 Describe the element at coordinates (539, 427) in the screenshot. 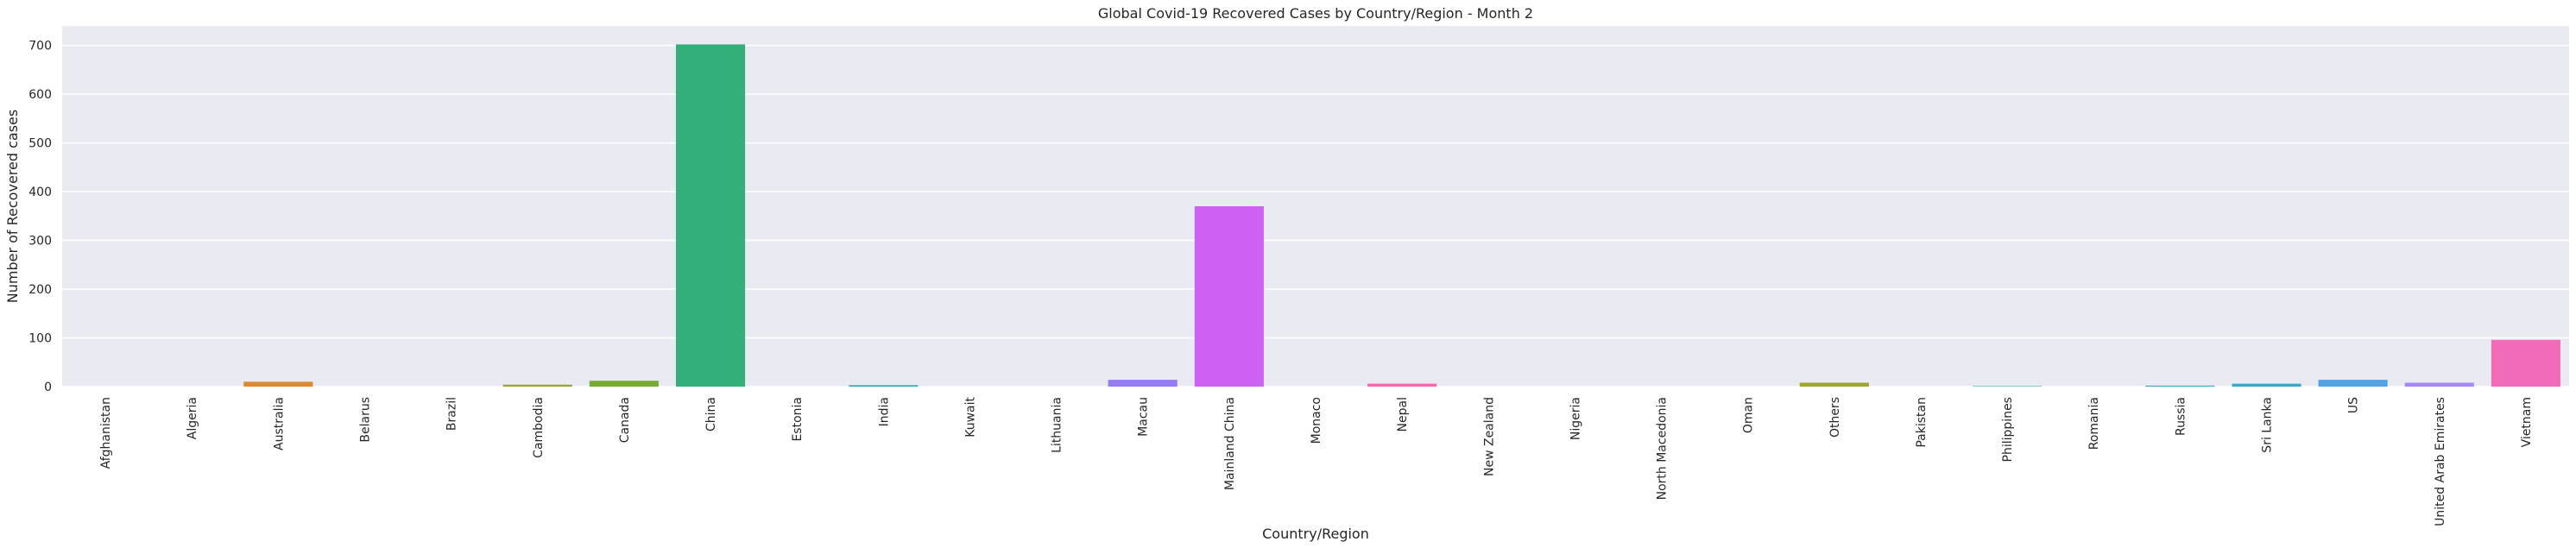

I see `x-tick-label: Cambodia` at that location.